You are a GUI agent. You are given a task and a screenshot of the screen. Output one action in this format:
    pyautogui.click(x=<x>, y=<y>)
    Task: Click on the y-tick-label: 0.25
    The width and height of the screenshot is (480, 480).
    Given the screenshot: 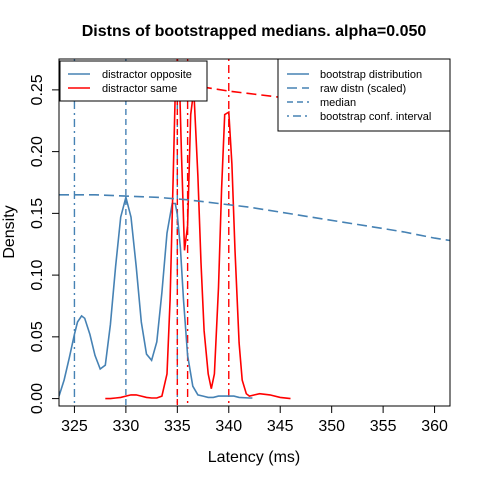 What is the action you would take?
    pyautogui.click(x=37, y=89)
    